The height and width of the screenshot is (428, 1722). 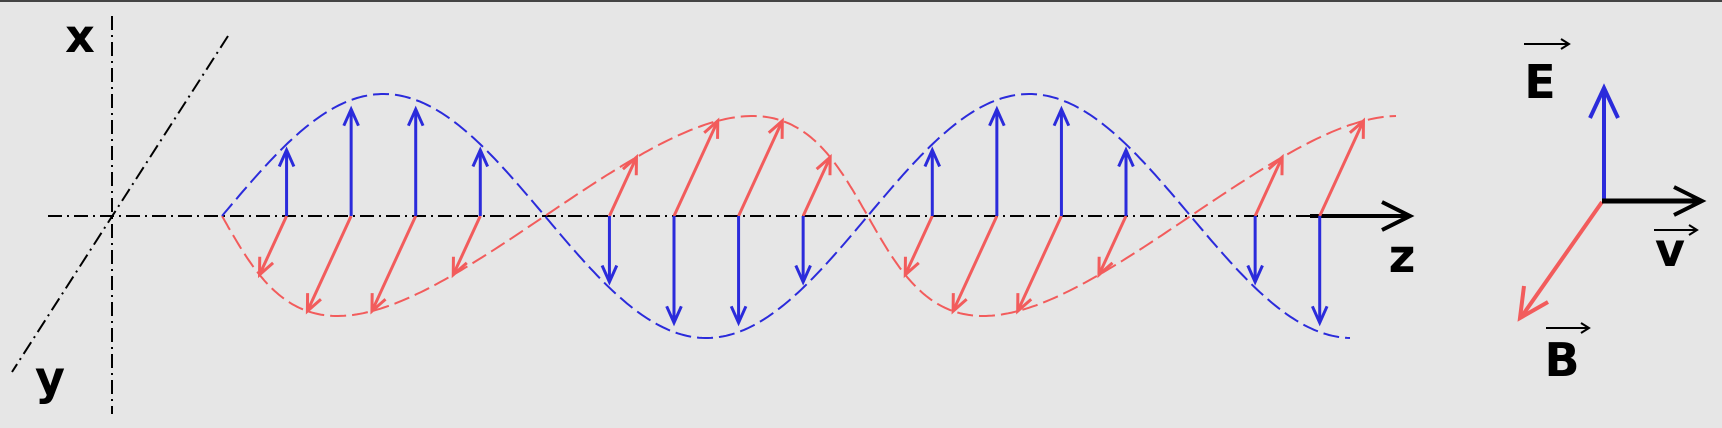 What do you see at coordinates (1539, 82) in the screenshot?
I see `legend-electric-label: E` at bounding box center [1539, 82].